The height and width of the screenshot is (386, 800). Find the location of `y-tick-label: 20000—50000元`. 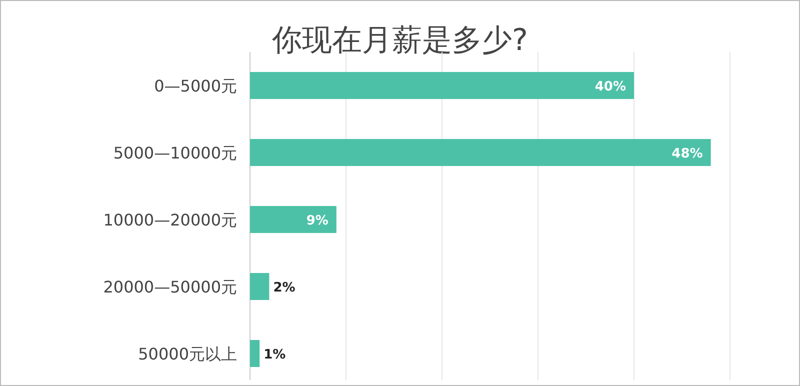

y-tick-label: 20000—50000元 is located at coordinates (170, 287).